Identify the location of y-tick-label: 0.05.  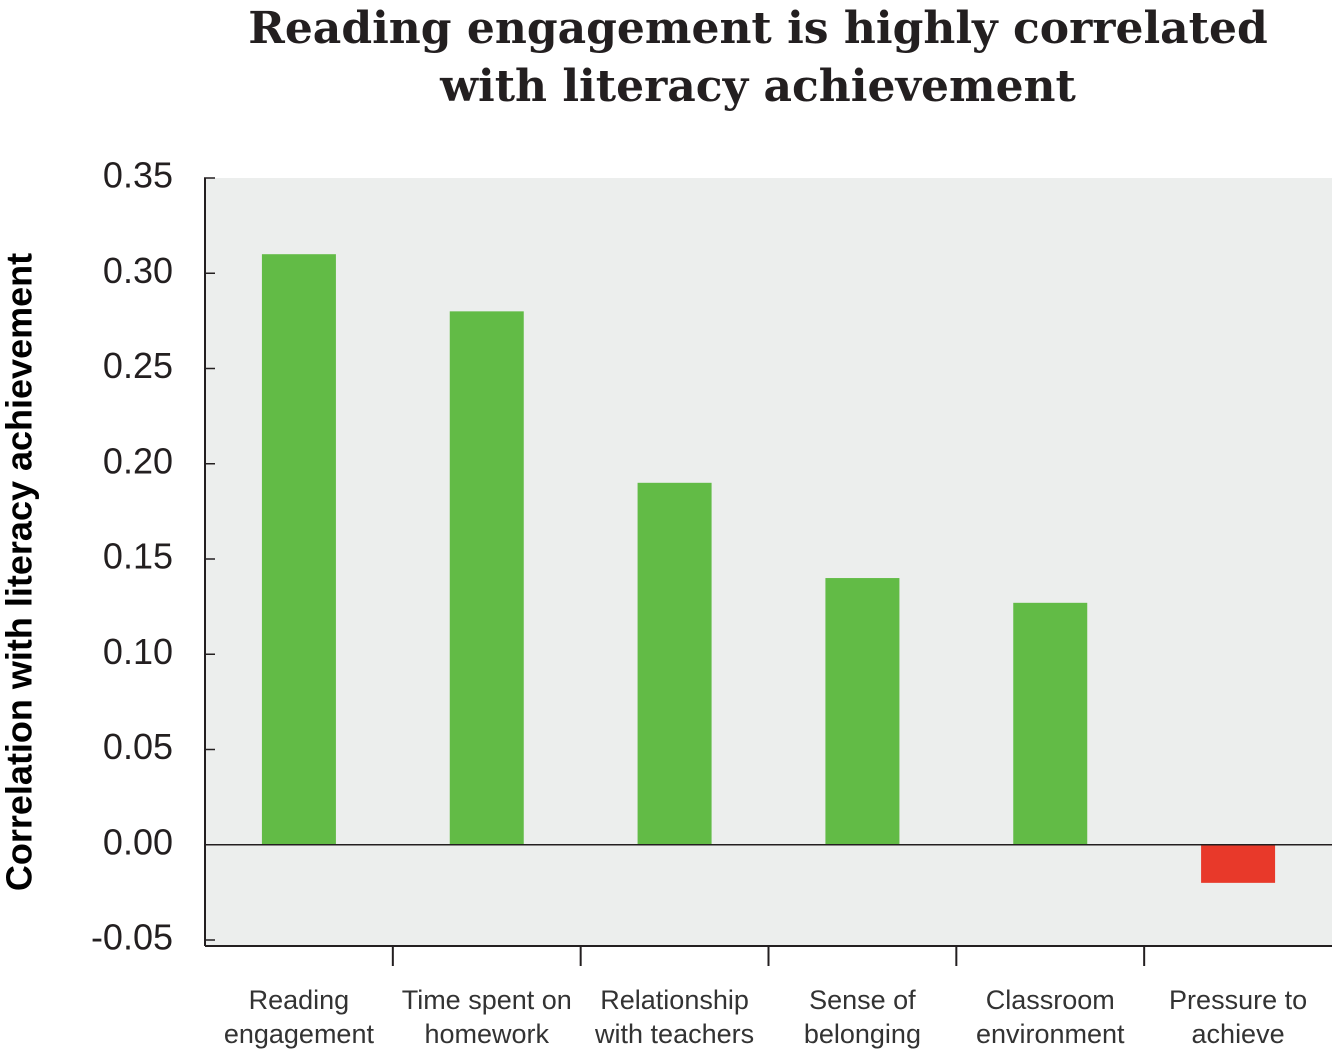
(138, 746).